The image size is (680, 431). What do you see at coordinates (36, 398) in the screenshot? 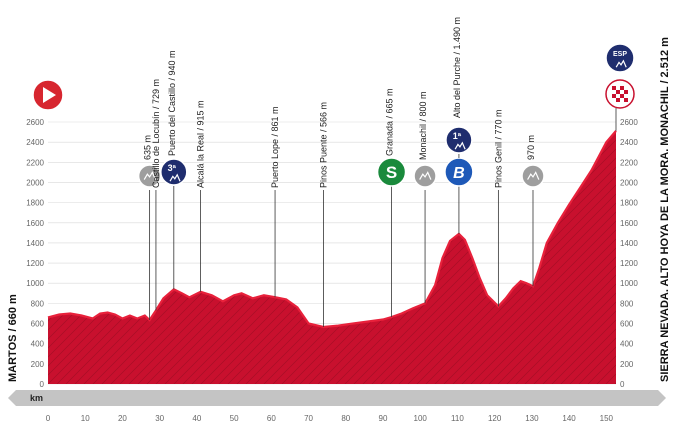
I see `km-unit-label: km` at bounding box center [36, 398].